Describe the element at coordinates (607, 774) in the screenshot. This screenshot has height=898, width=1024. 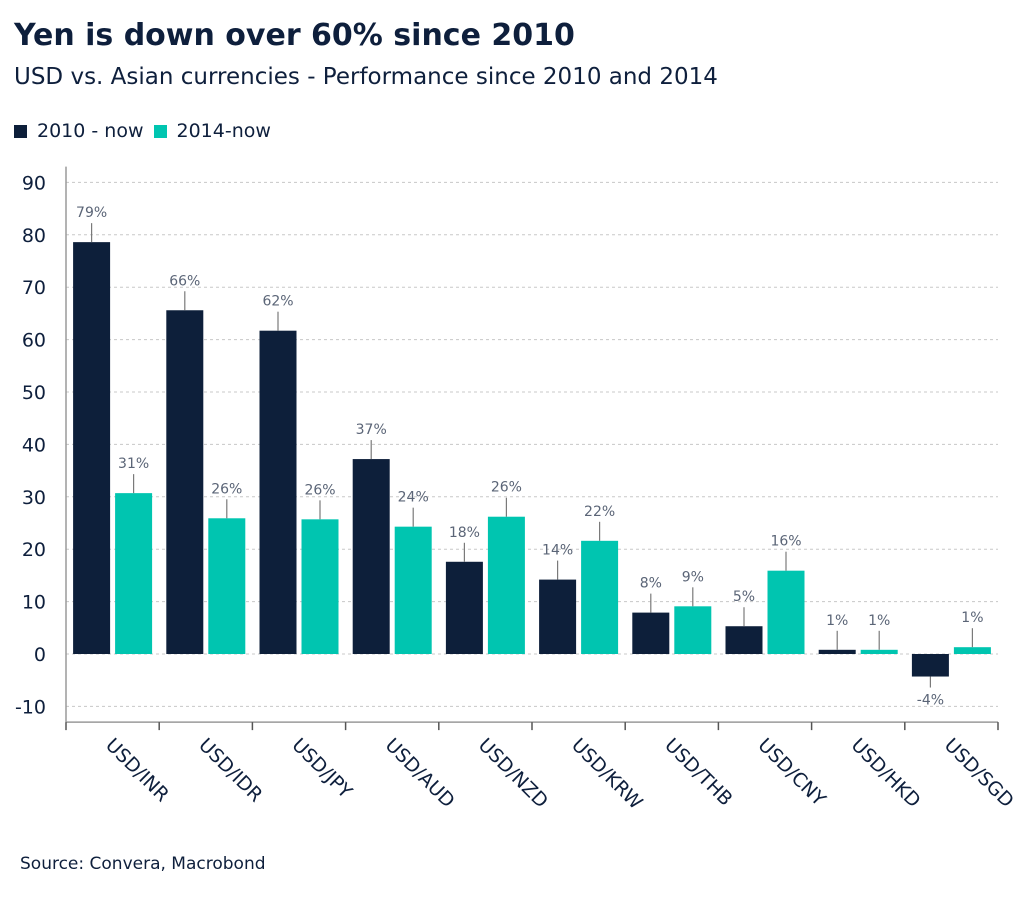
I see `x-tick-label: USD/KRW` at that location.